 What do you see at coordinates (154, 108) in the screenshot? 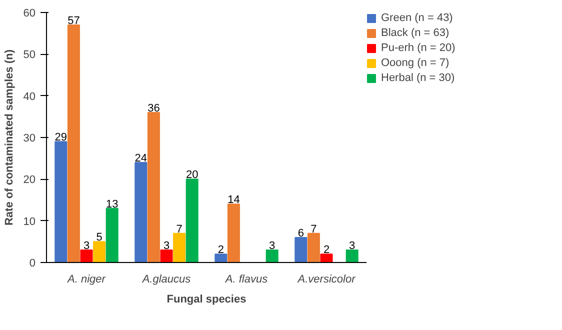
I see `data-label: 36` at bounding box center [154, 108].